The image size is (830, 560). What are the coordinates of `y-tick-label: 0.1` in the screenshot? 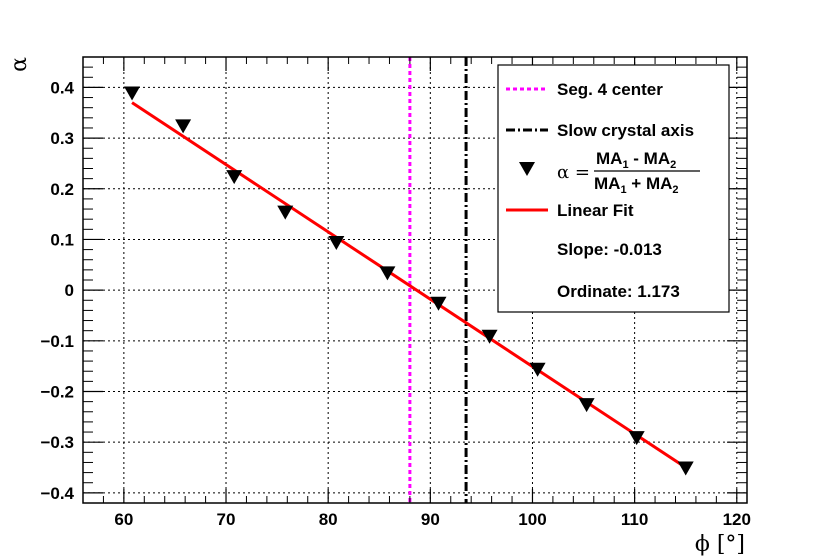 It's located at (62, 239).